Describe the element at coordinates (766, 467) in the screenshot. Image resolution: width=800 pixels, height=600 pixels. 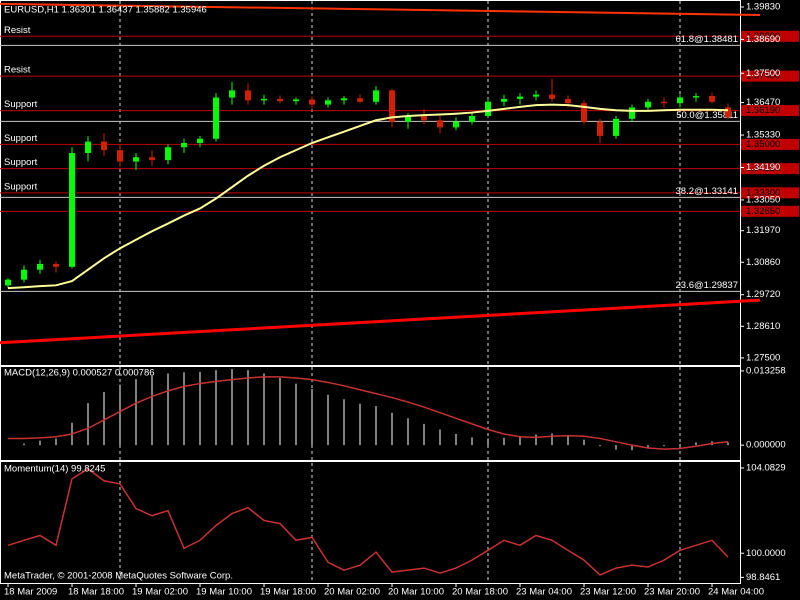
I see `y-tick-label: 104.0829` at that location.